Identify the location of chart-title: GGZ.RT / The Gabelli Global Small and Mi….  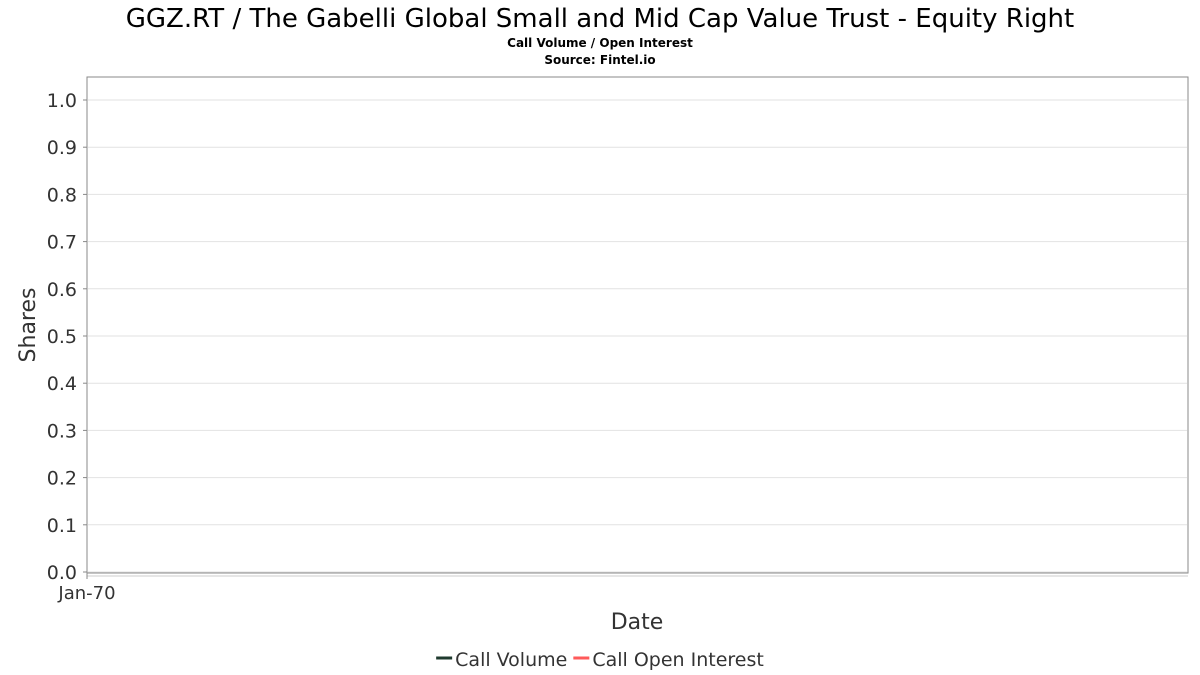
(600, 19).